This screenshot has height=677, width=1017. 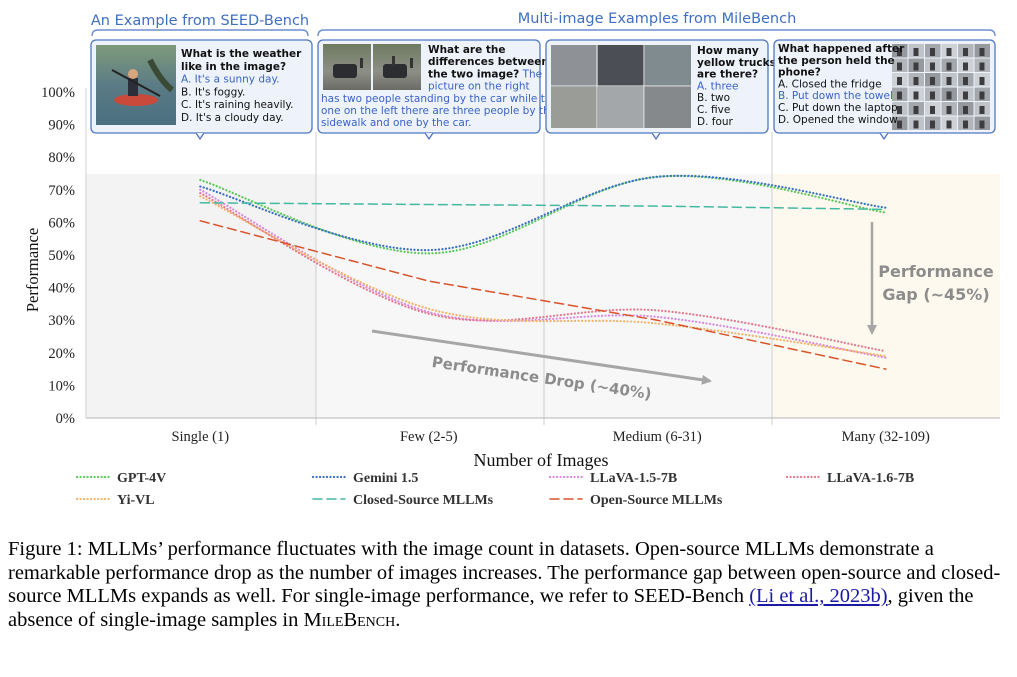 What do you see at coordinates (349, 619) in the screenshot?
I see `caption-benchmark: MileBench` at bounding box center [349, 619].